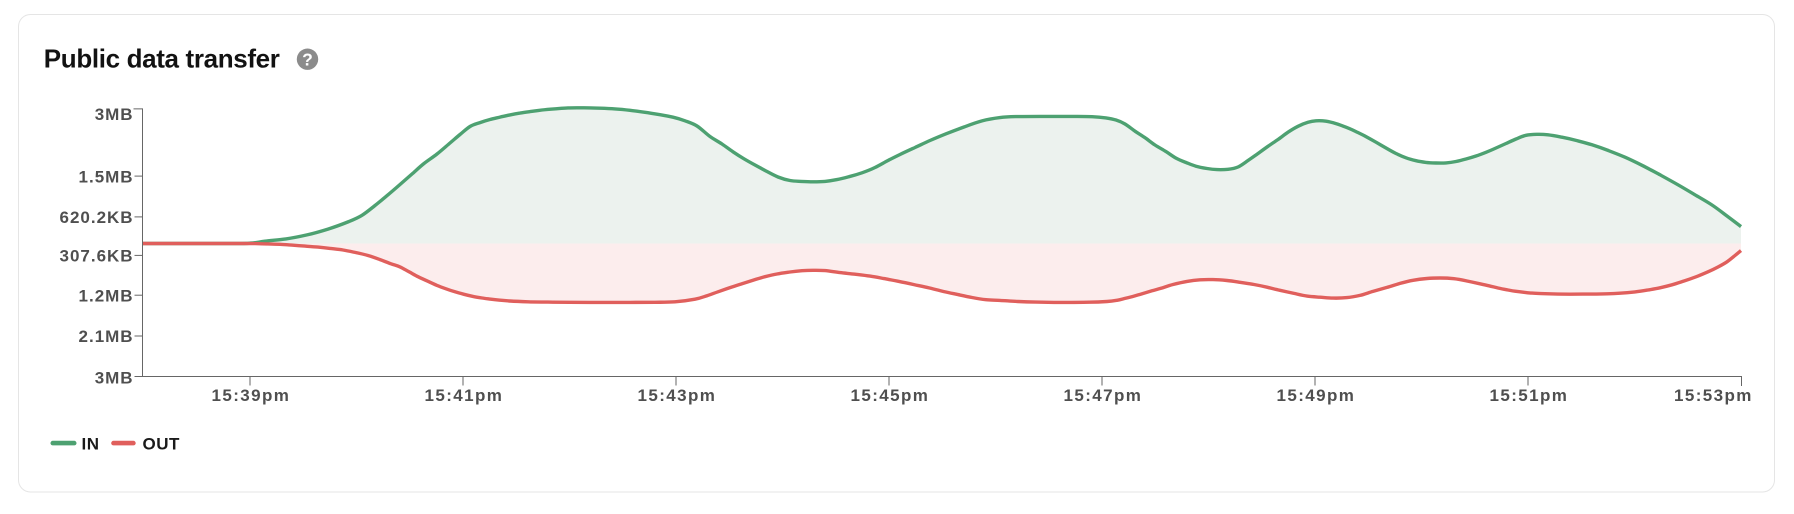  What do you see at coordinates (106, 336) in the screenshot?
I see `svg-text: 2.1MB` at bounding box center [106, 336].